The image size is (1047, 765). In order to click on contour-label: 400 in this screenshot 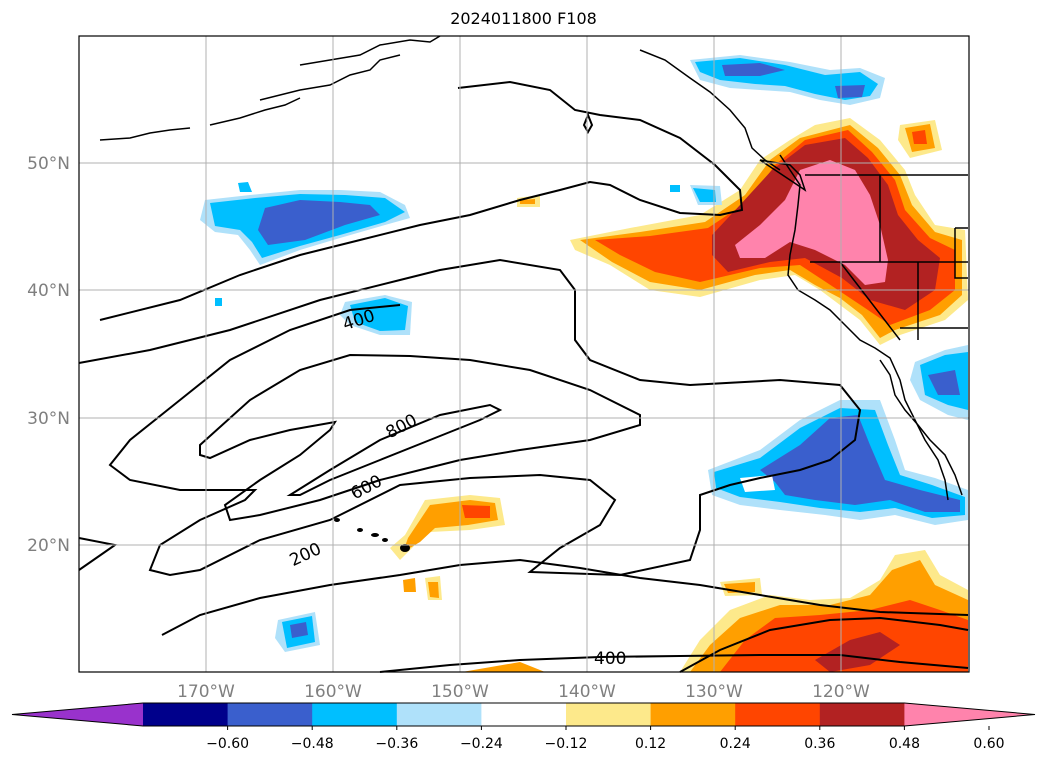, I will do `click(610, 659)`.